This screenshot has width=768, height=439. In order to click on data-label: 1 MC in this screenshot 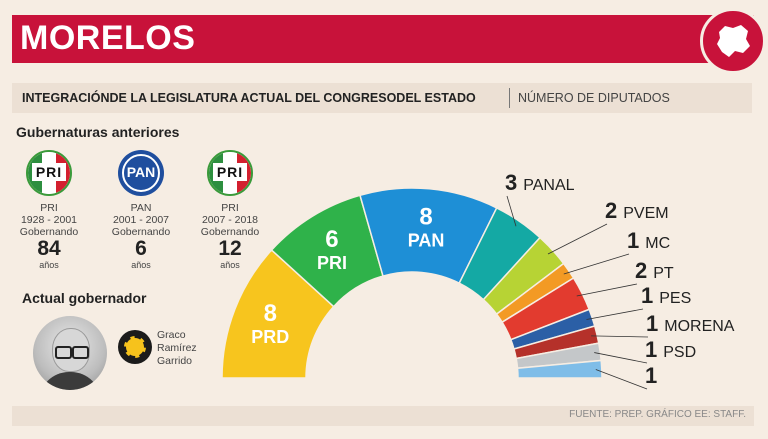, I will do `click(648, 240)`.